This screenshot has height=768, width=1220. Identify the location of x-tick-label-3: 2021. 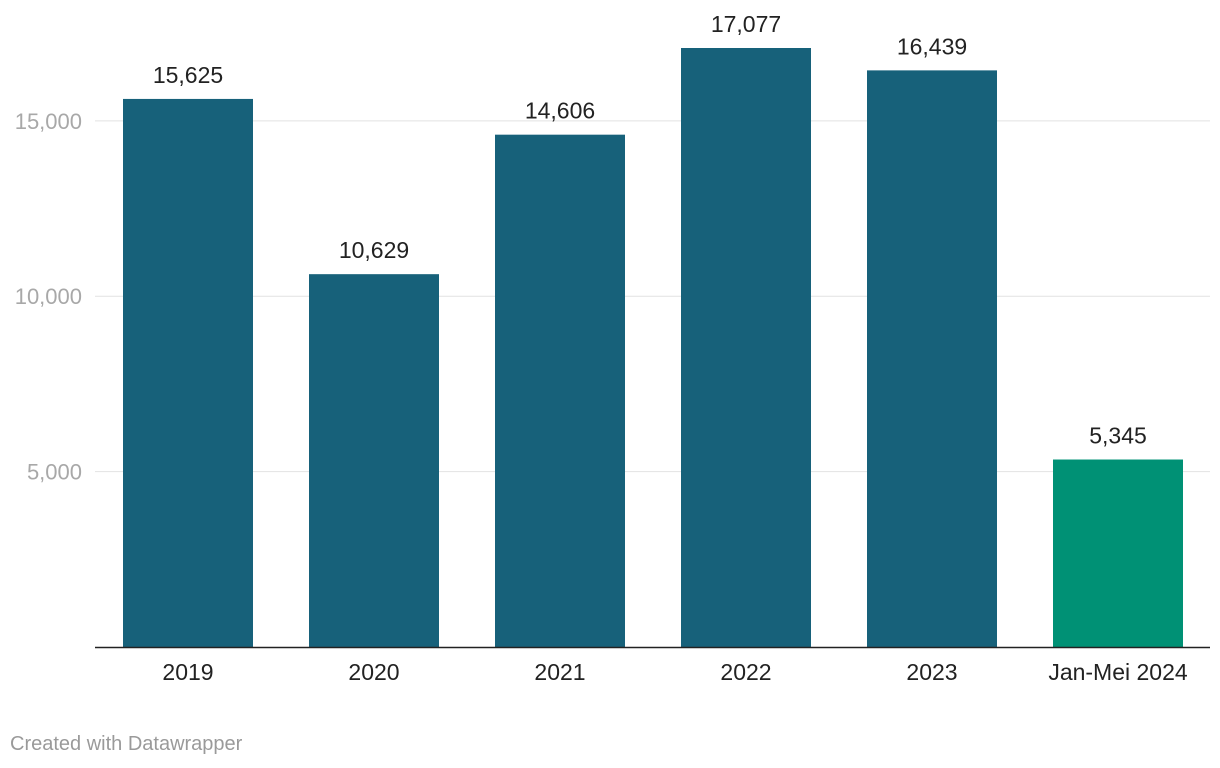
(559, 672).